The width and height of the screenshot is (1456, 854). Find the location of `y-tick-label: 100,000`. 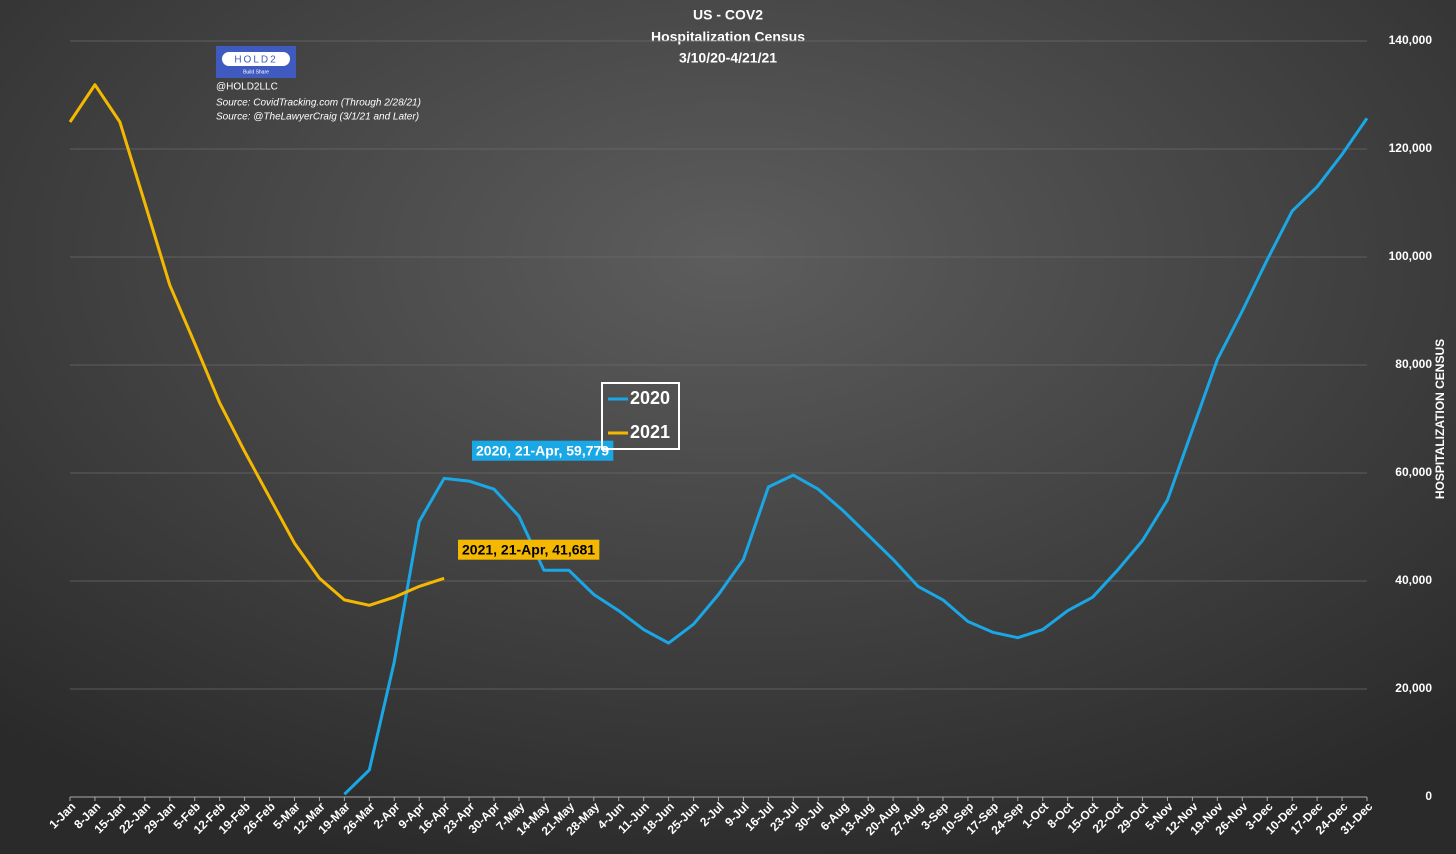

y-tick-label: 100,000 is located at coordinates (1411, 256).